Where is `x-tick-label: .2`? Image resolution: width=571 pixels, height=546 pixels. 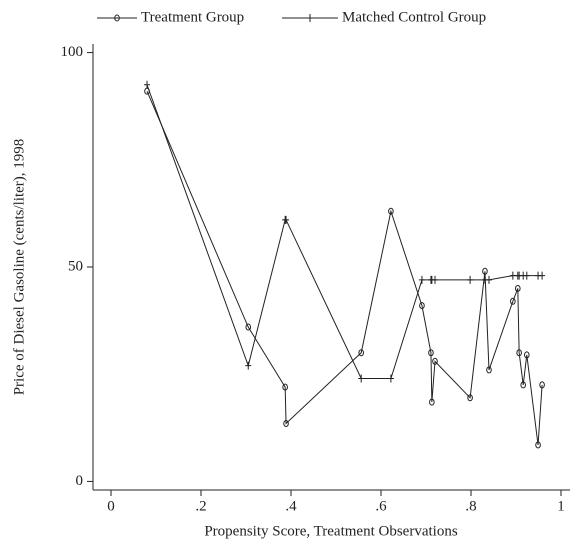 x-tick-label: .2 is located at coordinates (200, 506).